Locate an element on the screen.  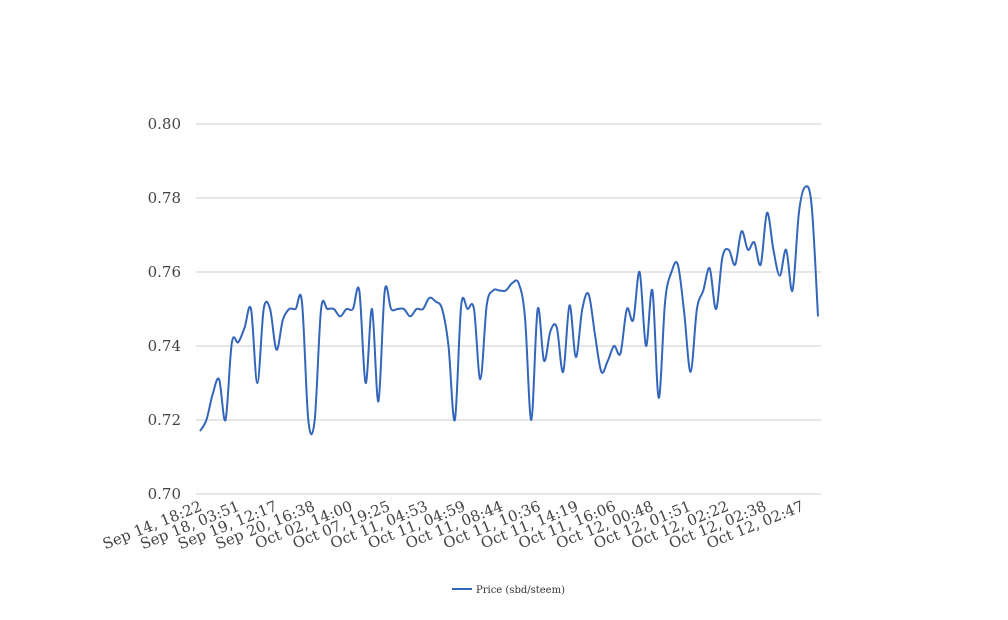
legend-label: Price (sbd/steem) is located at coordinates (520, 590).